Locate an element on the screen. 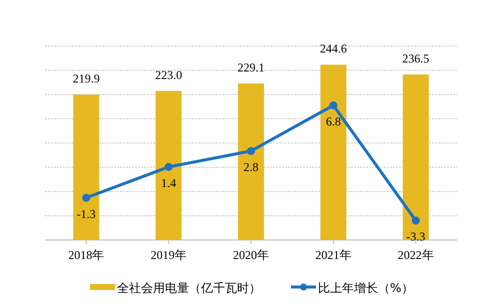 The height and width of the screenshot is (306, 494). x-tick-label: 2021年 is located at coordinates (333, 255).